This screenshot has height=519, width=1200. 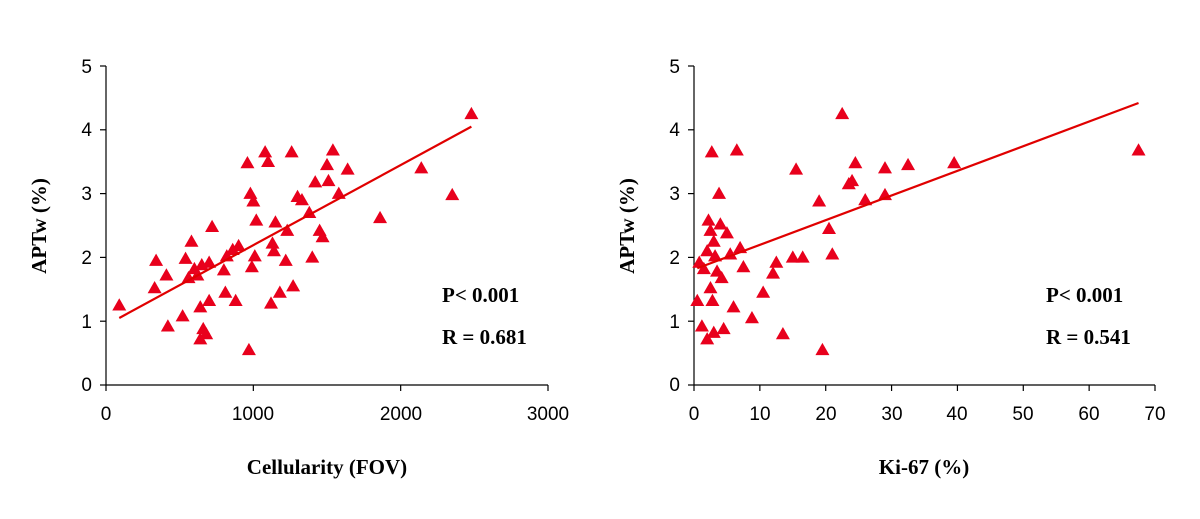 What do you see at coordinates (548, 414) in the screenshot?
I see `x-tick-label: 3000` at bounding box center [548, 414].